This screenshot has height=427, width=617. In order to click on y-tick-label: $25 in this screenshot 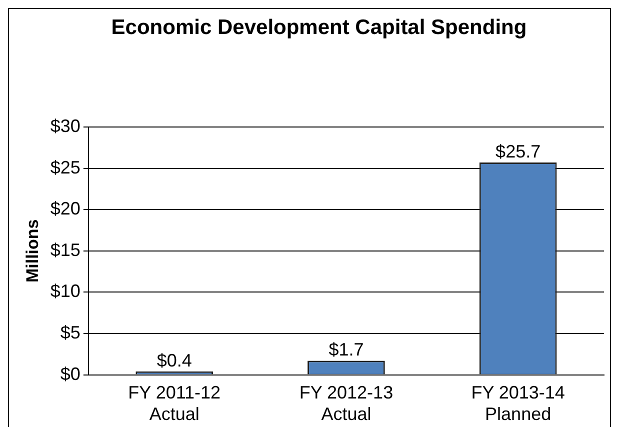, I will do `click(65, 167)`.